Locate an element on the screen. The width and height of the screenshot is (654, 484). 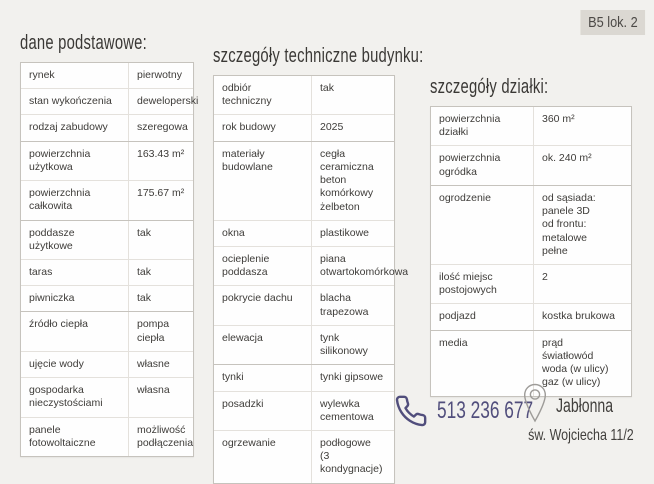
table-row: powierzchnia użytkowa 163.43 m² is located at coordinates (107, 161).